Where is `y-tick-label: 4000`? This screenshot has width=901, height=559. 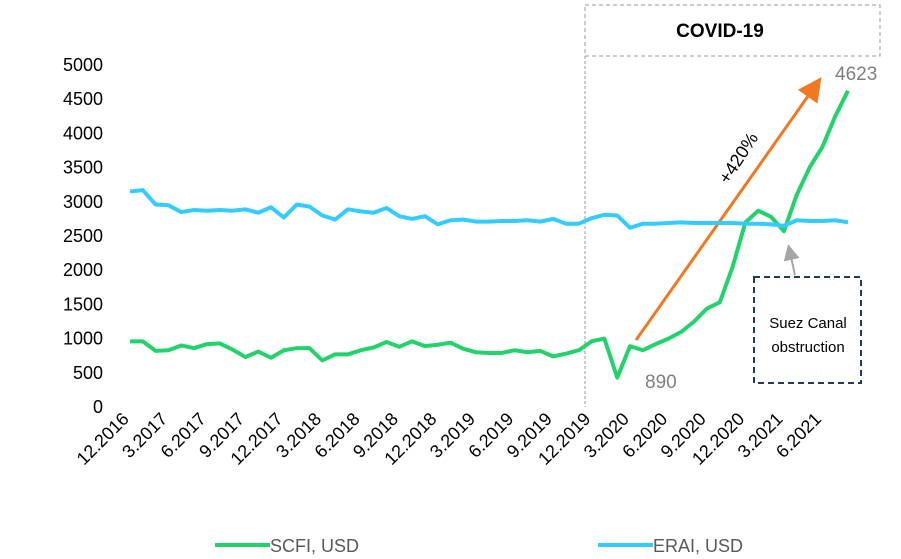
y-tick-label: 4000 is located at coordinates (83, 133).